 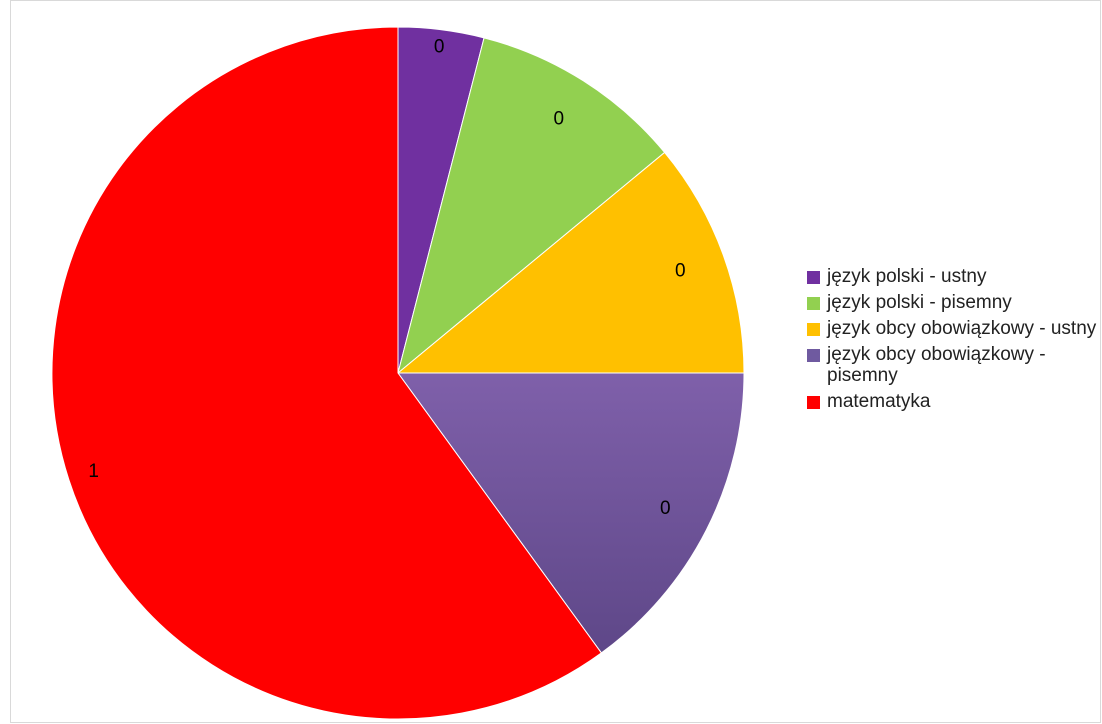 I want to click on legend-label-4: język obcy obowiązkowy - pisemny, so click(x=936, y=365).